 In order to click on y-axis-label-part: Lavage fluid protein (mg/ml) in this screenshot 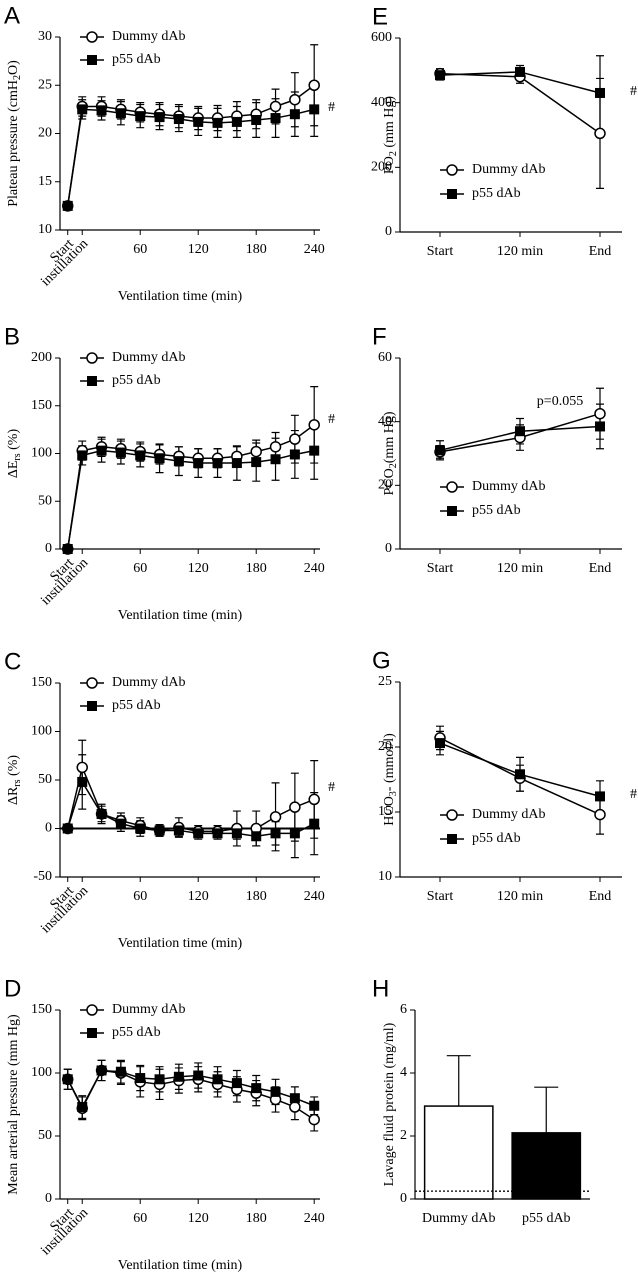, I will do `click(389, 1104)`.